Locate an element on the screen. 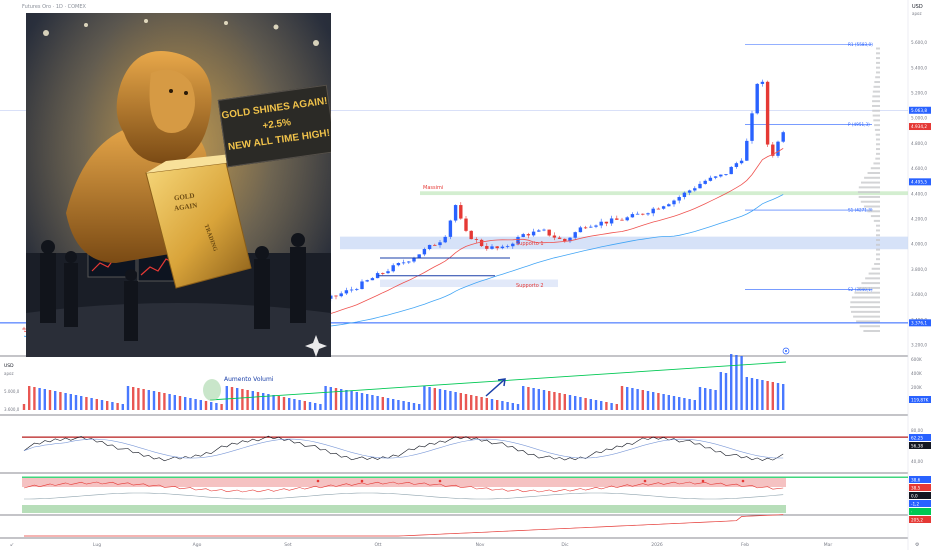 This screenshot has height=554, width=932. volume-badge-bg is located at coordinates (920, 399).